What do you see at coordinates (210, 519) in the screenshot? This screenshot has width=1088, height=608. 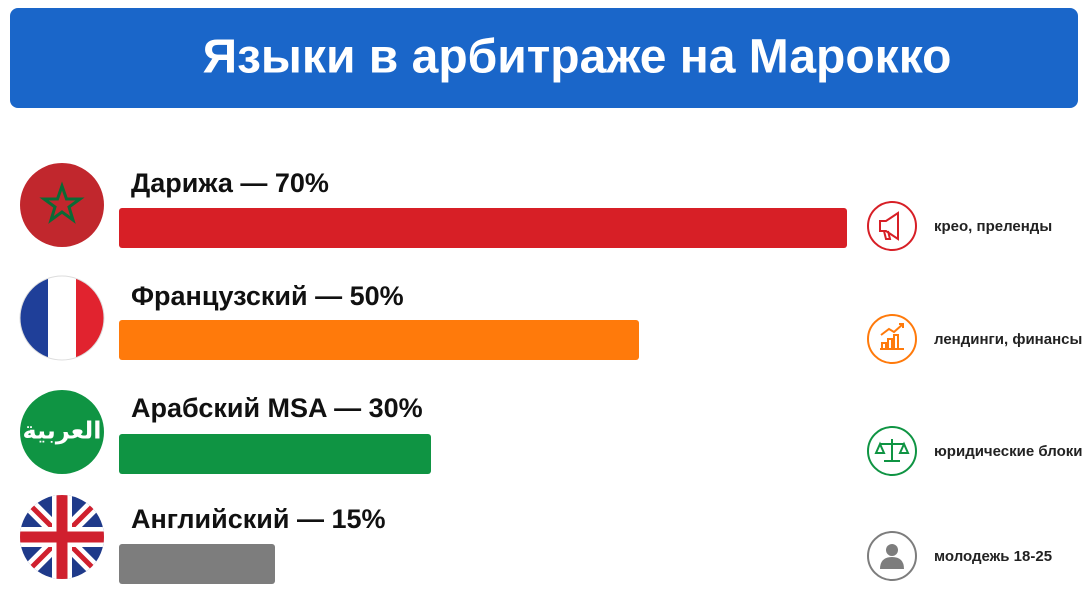 I see `category-label: Английский` at bounding box center [210, 519].